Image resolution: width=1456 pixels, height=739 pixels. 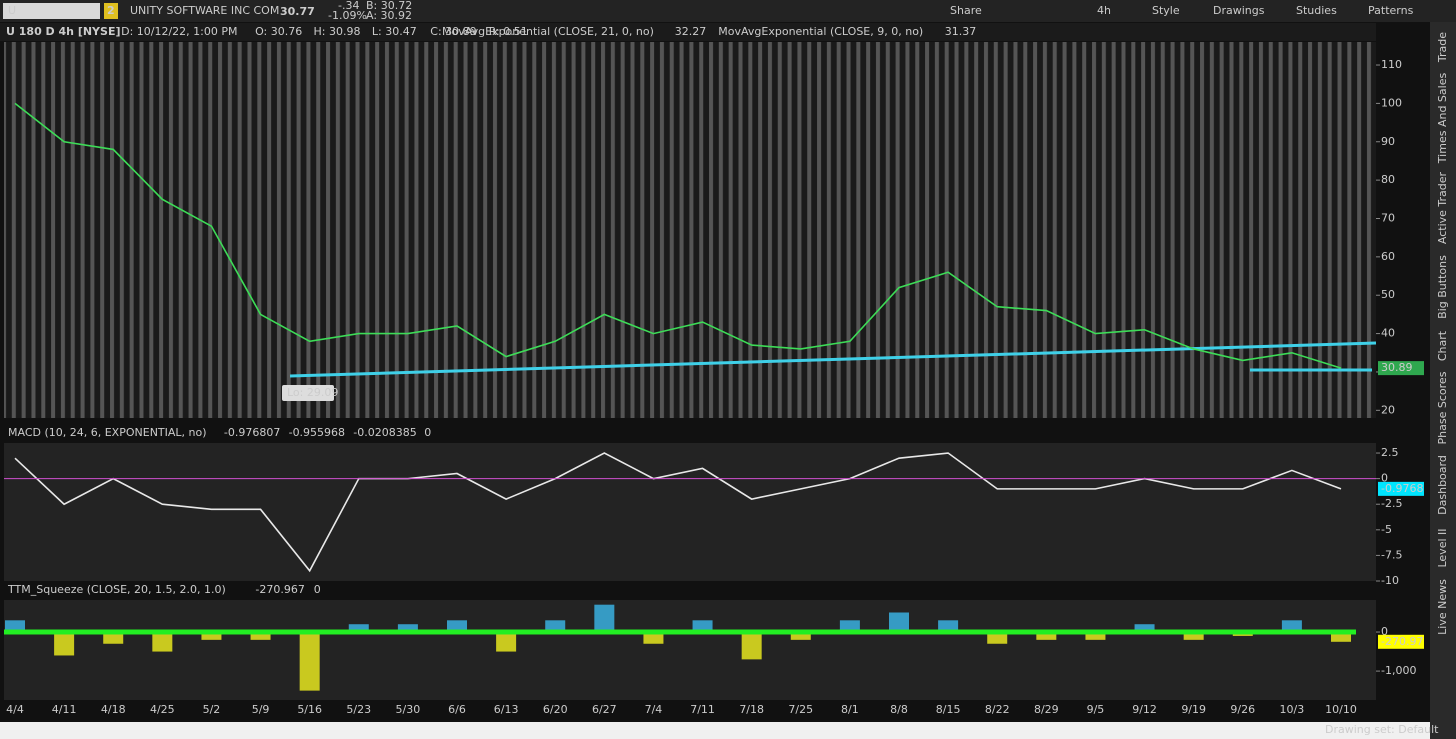 I want to click on toolbar-button: Style, so click(x=1166, y=10).